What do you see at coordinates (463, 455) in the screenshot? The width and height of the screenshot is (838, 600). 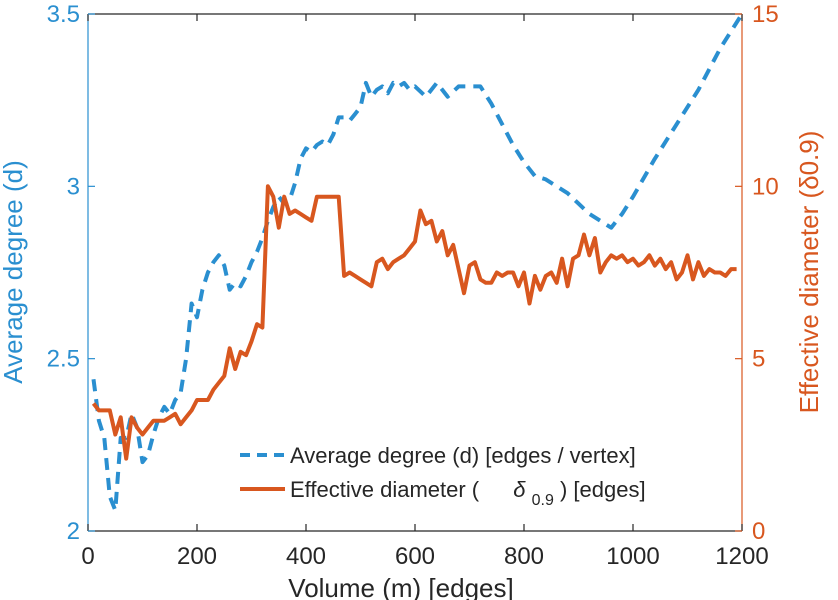 I see `legend-label-avg-degree: Average degree (d) [edges / vertex]` at bounding box center [463, 455].